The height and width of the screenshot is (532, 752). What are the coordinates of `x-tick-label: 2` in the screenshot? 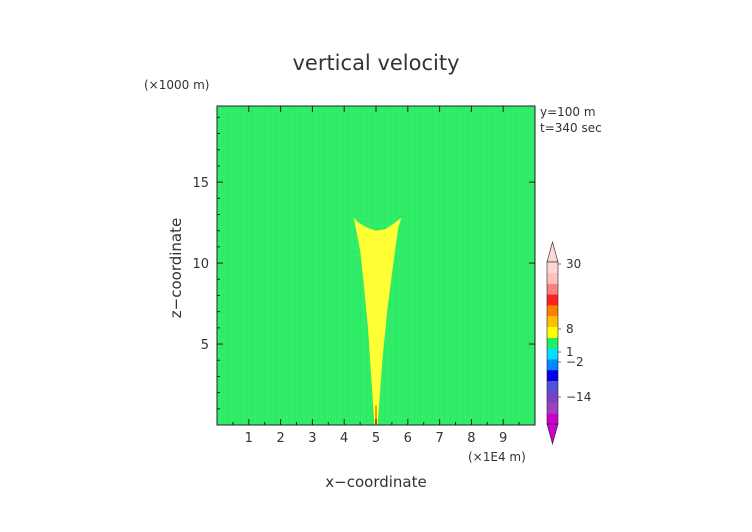 It's located at (280, 438).